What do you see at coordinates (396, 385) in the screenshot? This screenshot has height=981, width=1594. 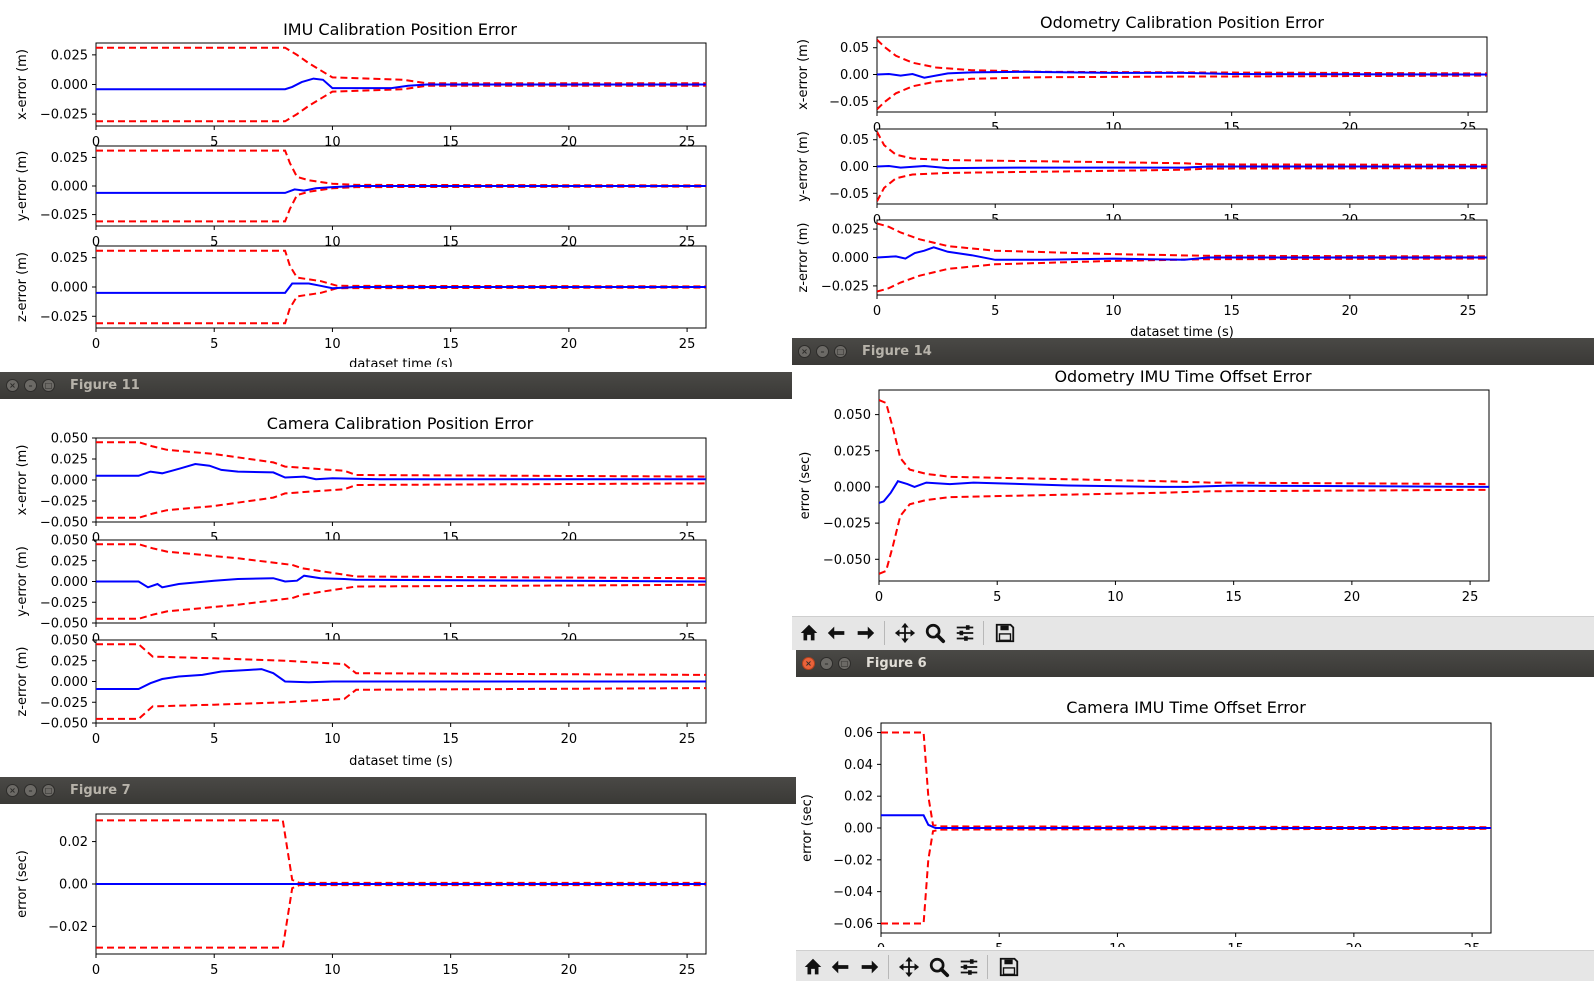 I see `window-titlebar: × – □ Figure 11` at bounding box center [396, 385].